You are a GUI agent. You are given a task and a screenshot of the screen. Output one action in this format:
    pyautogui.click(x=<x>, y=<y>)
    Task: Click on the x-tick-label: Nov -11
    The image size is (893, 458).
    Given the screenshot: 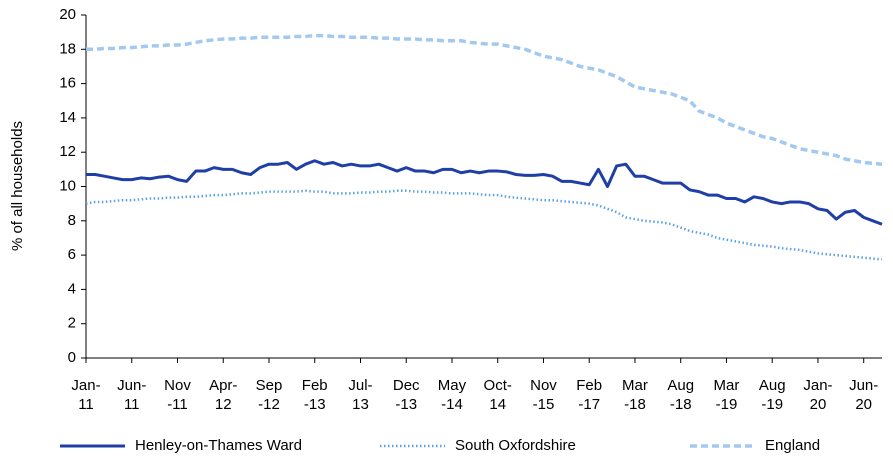 What is the action you would take?
    pyautogui.click(x=177, y=395)
    